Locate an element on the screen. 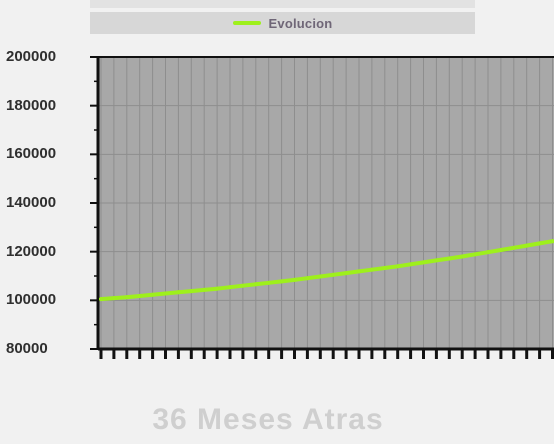 The image size is (554, 444). y-tick-label-3: 140000 is located at coordinates (31, 202).